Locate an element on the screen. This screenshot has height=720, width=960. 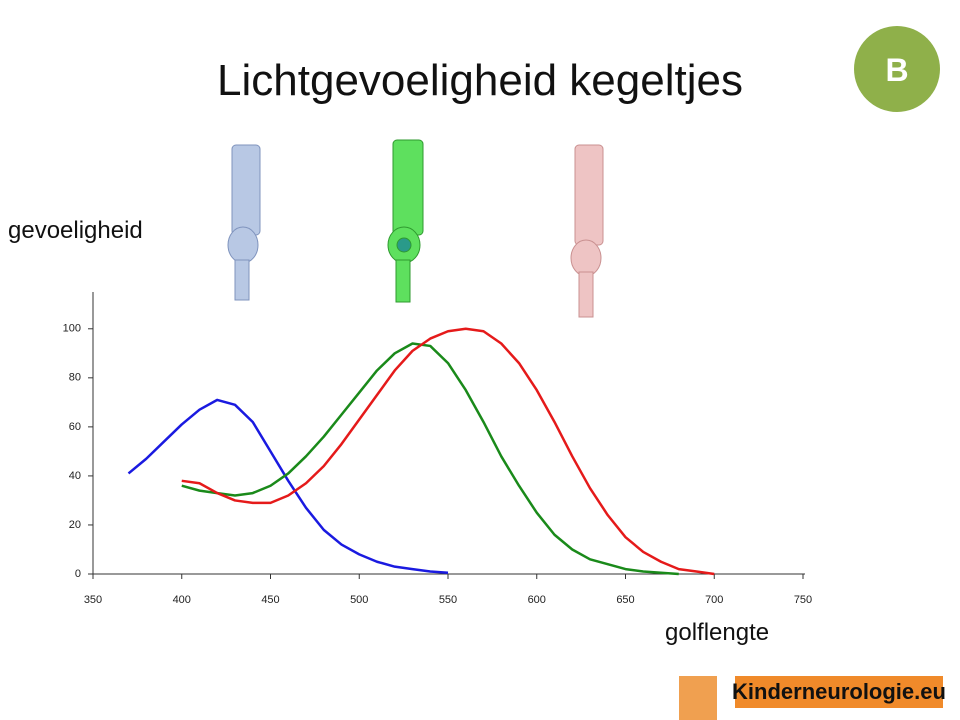
badge: B is located at coordinates (896, 70).